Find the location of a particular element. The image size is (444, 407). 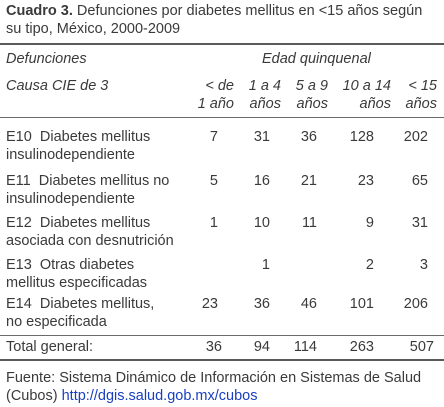

row-desc-line2: mellitus especificadas is located at coordinates (77, 283).